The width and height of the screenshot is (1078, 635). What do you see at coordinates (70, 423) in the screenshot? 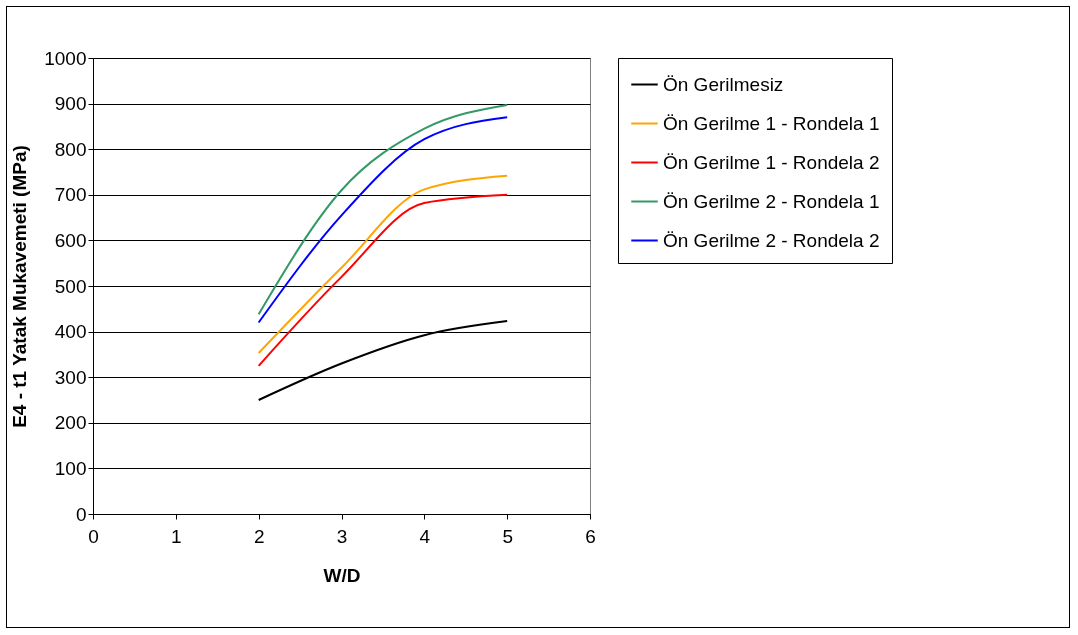
I see `y-tick-label: 200` at bounding box center [70, 423].